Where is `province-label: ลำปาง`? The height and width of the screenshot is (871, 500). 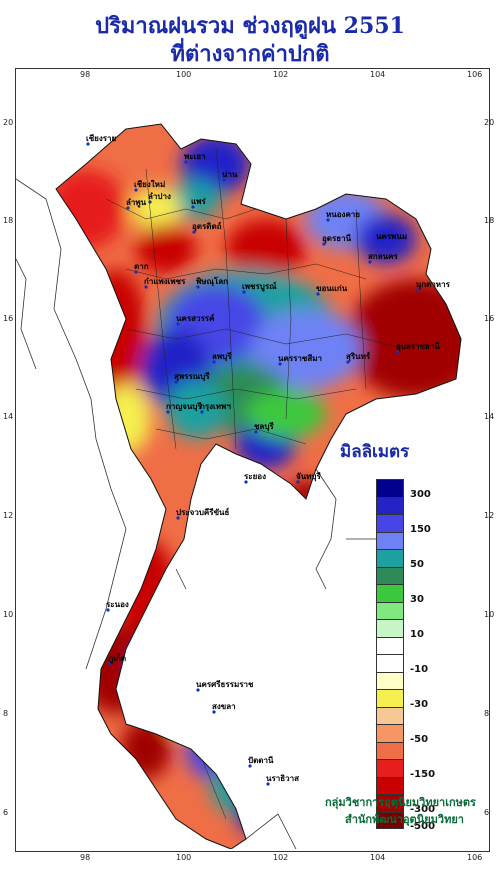 province-label: ลำปาง is located at coordinates (159, 196).